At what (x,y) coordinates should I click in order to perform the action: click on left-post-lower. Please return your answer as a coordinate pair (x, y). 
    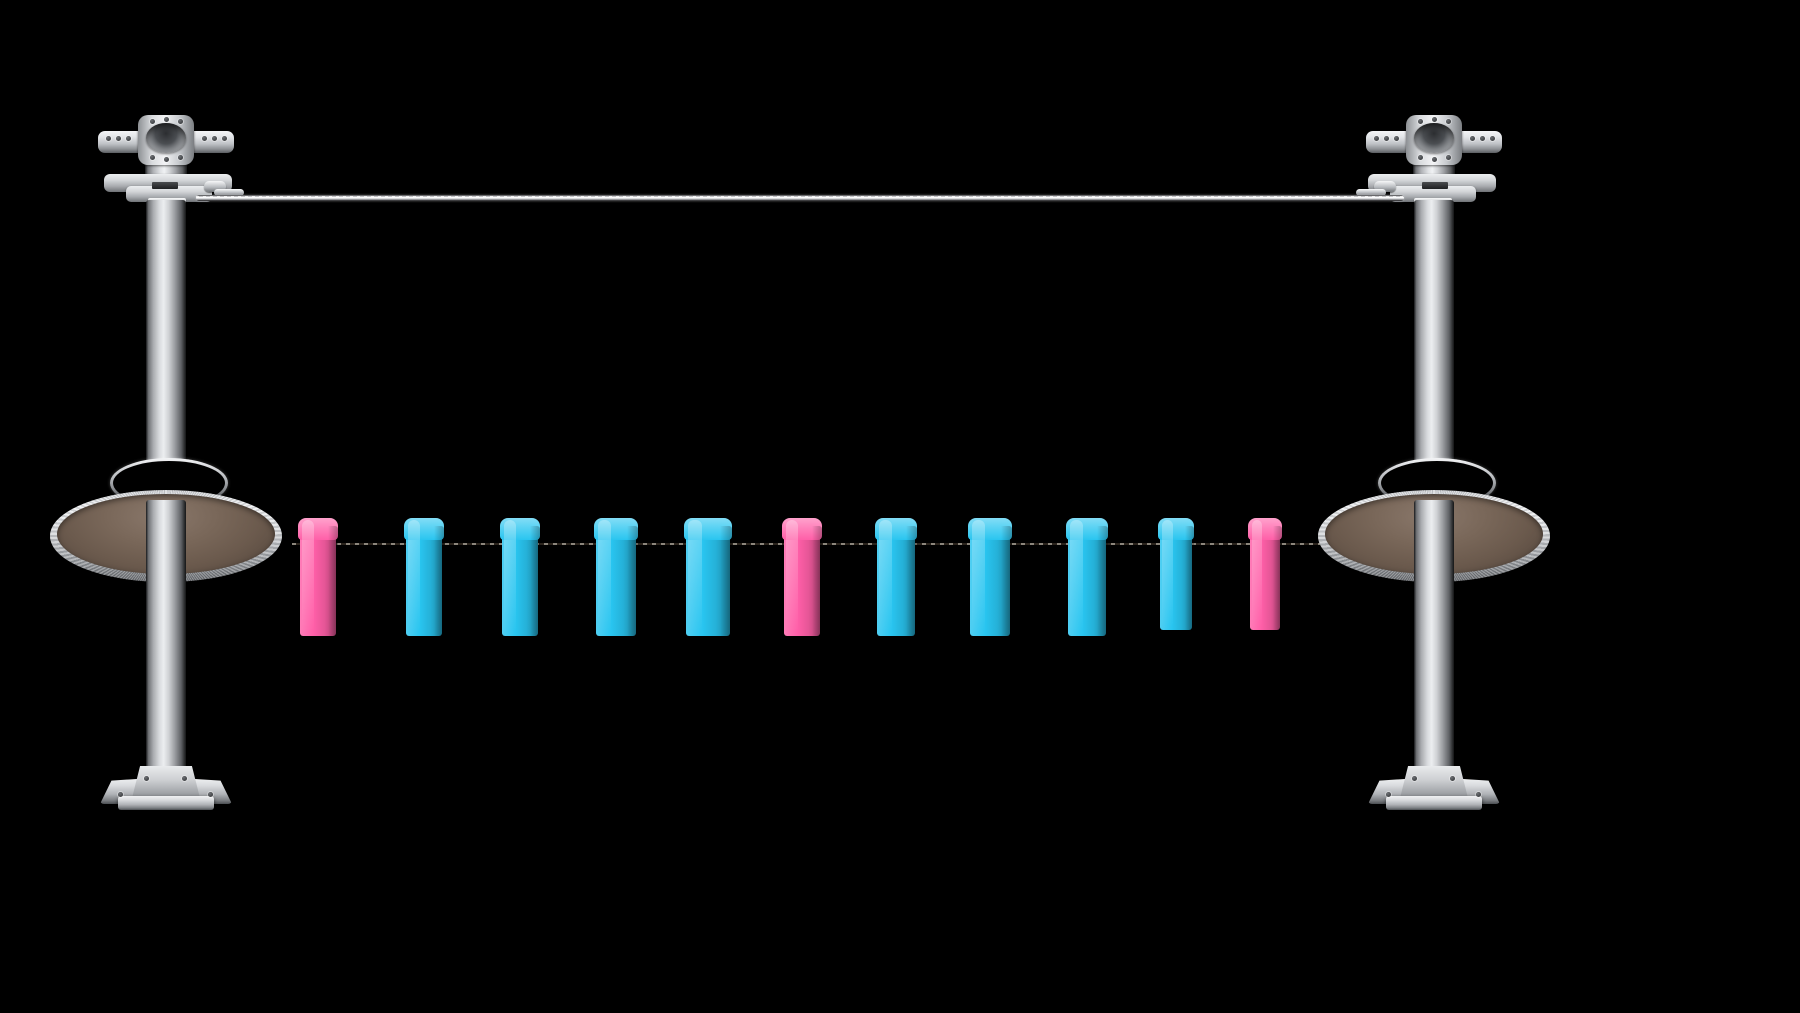
    Looking at the image, I should click on (166, 630).